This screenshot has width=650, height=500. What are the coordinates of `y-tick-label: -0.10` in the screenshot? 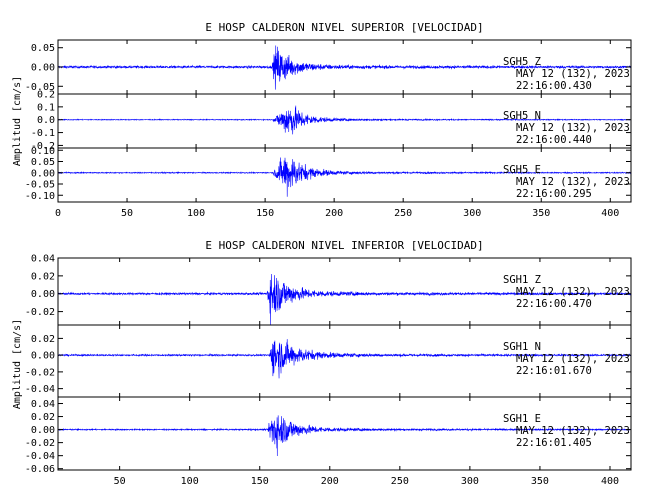 It's located at (40, 196).